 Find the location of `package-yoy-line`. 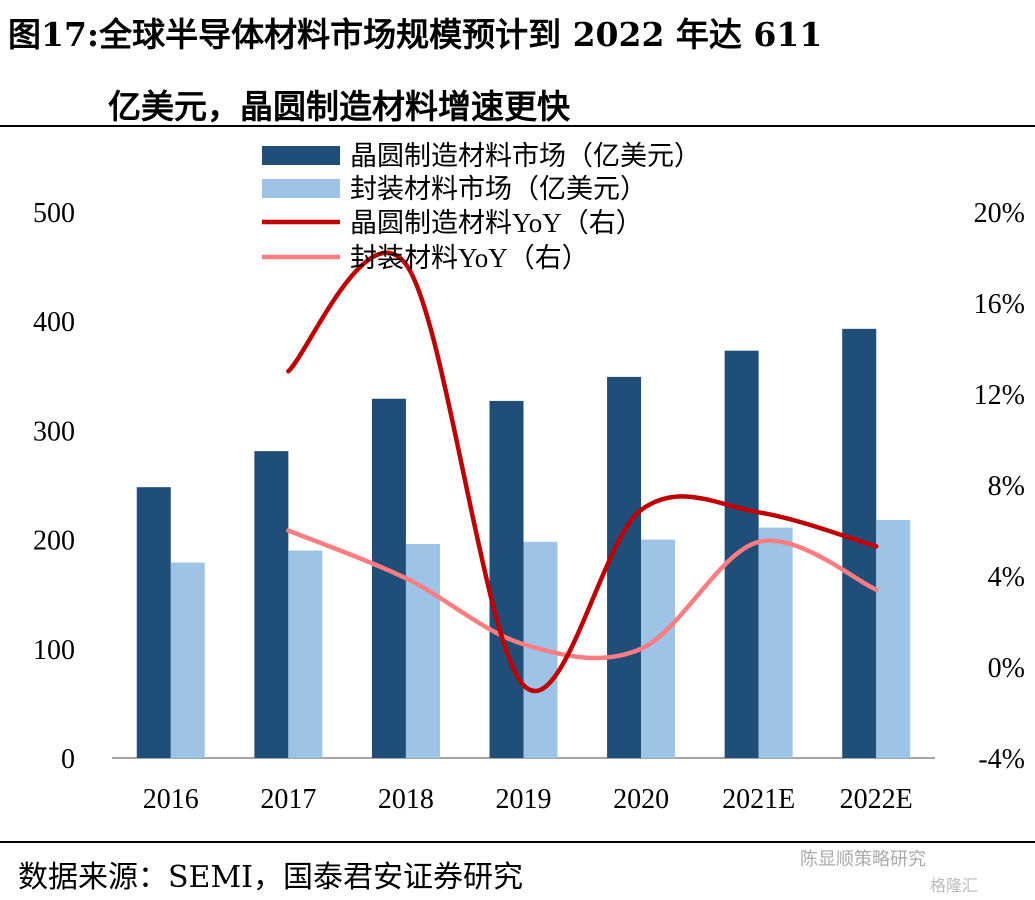

package-yoy-line is located at coordinates (582, 594).